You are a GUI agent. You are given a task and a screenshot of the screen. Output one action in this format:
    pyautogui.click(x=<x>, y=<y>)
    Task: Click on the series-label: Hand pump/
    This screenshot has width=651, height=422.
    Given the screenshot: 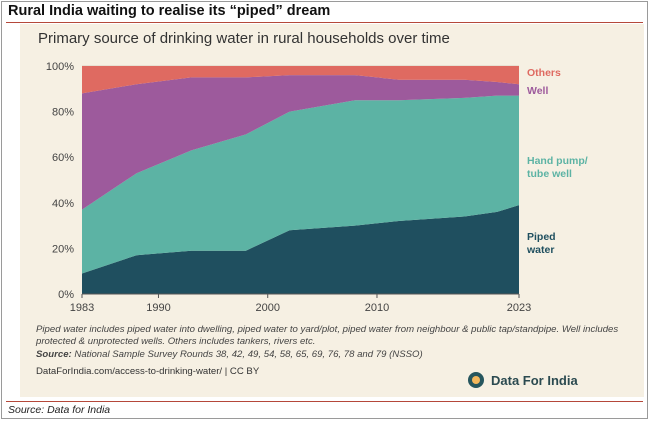 What is the action you would take?
    pyautogui.click(x=557, y=161)
    